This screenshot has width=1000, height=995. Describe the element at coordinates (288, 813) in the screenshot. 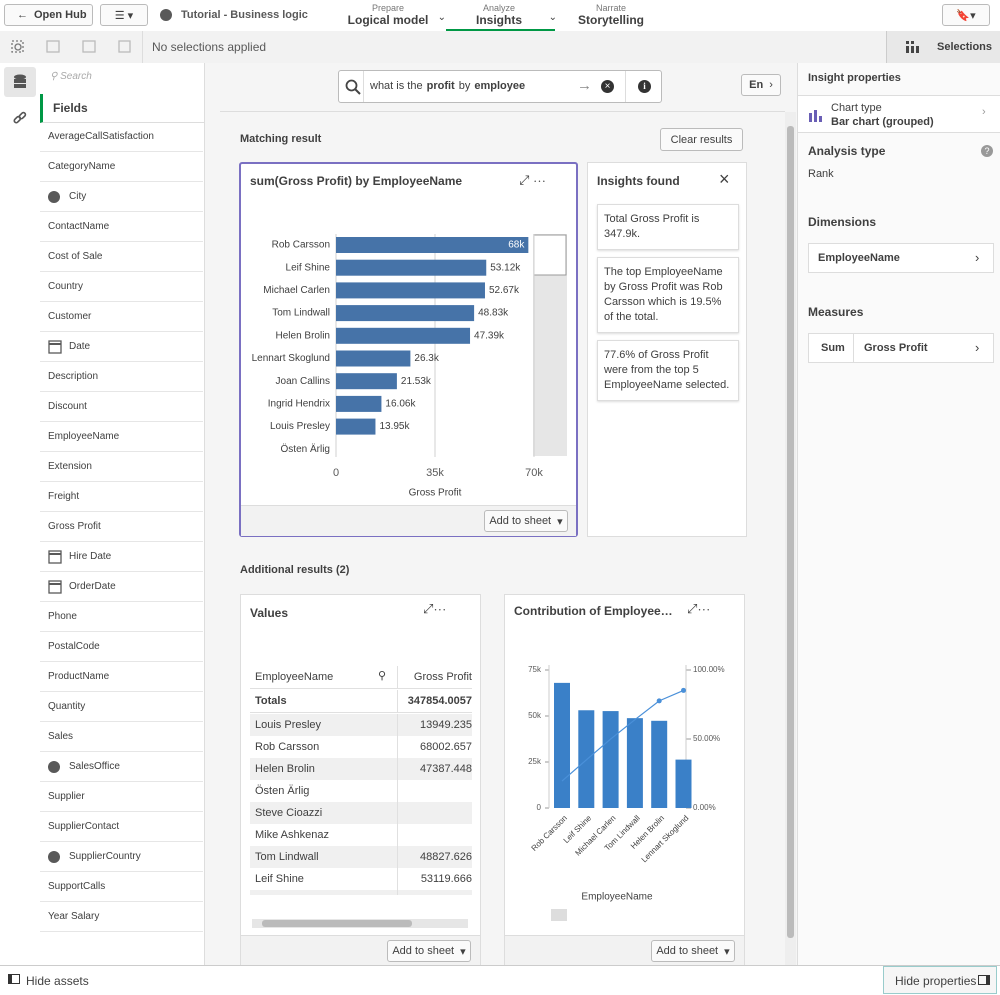

I see `cell: Steve Cioazzi` at that location.